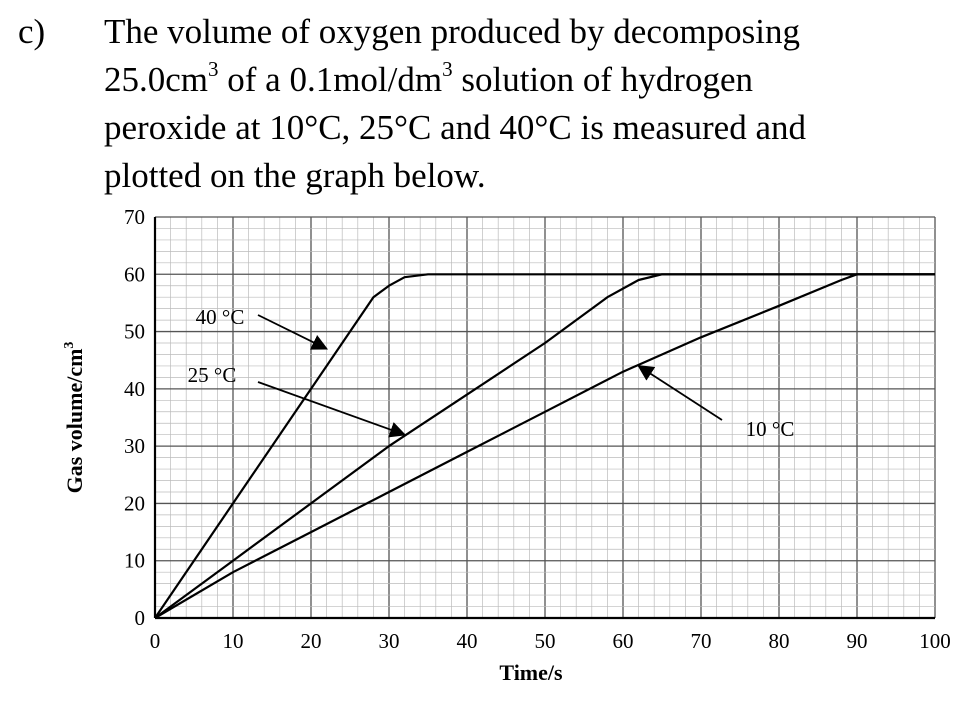  Describe the element at coordinates (389, 641) in the screenshot. I see `x-tick-label: 30` at that location.